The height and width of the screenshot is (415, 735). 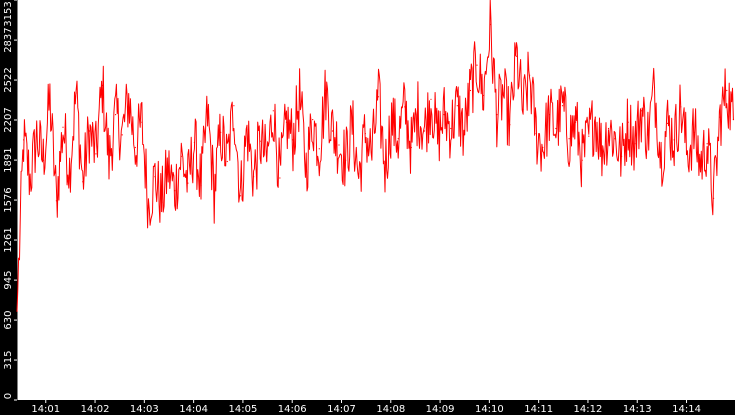 What do you see at coordinates (243, 409) in the screenshot?
I see `x-tick-label: 14:05` at bounding box center [243, 409].